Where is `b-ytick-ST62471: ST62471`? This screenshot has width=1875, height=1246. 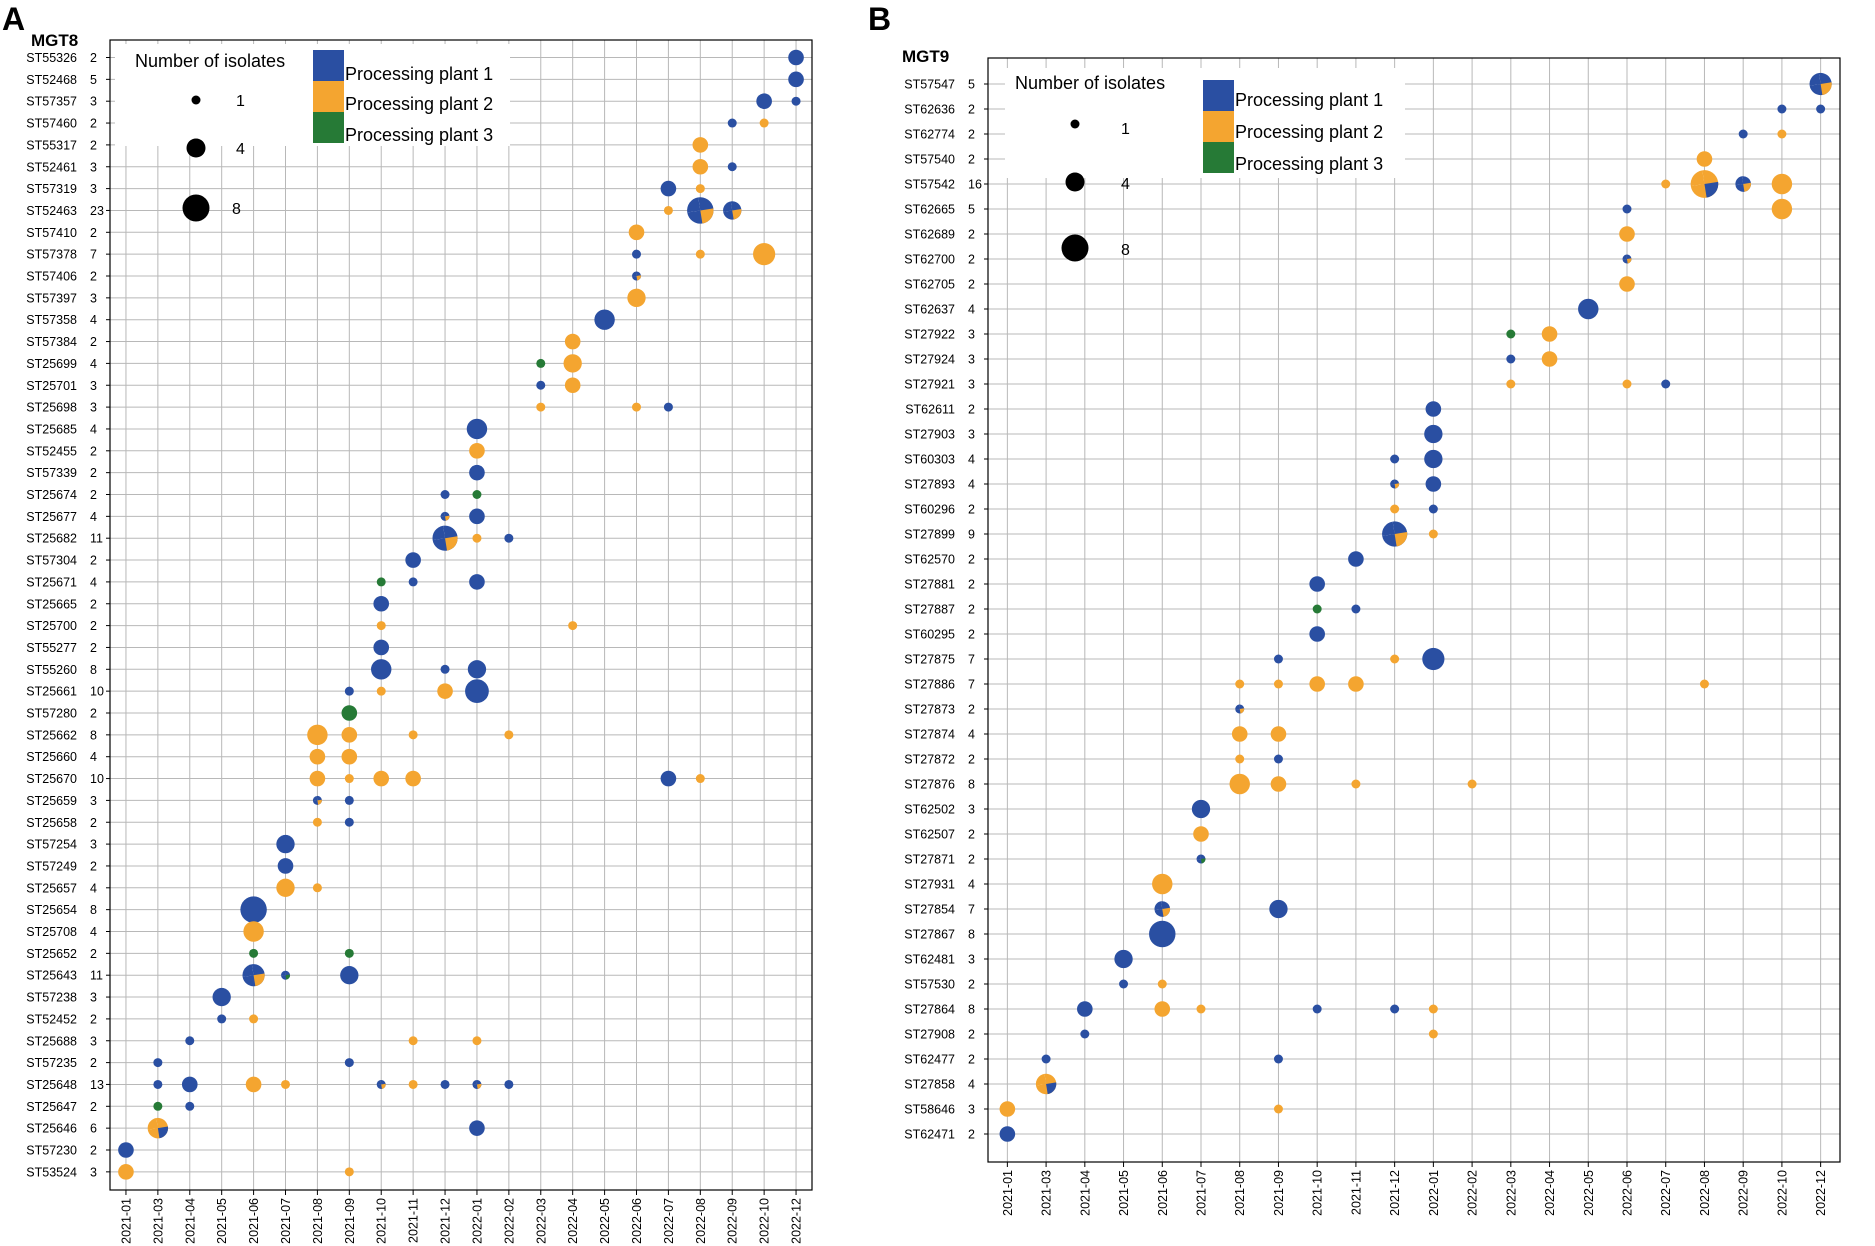 b-ytick-ST62471: ST62471 is located at coordinates (929, 1135).